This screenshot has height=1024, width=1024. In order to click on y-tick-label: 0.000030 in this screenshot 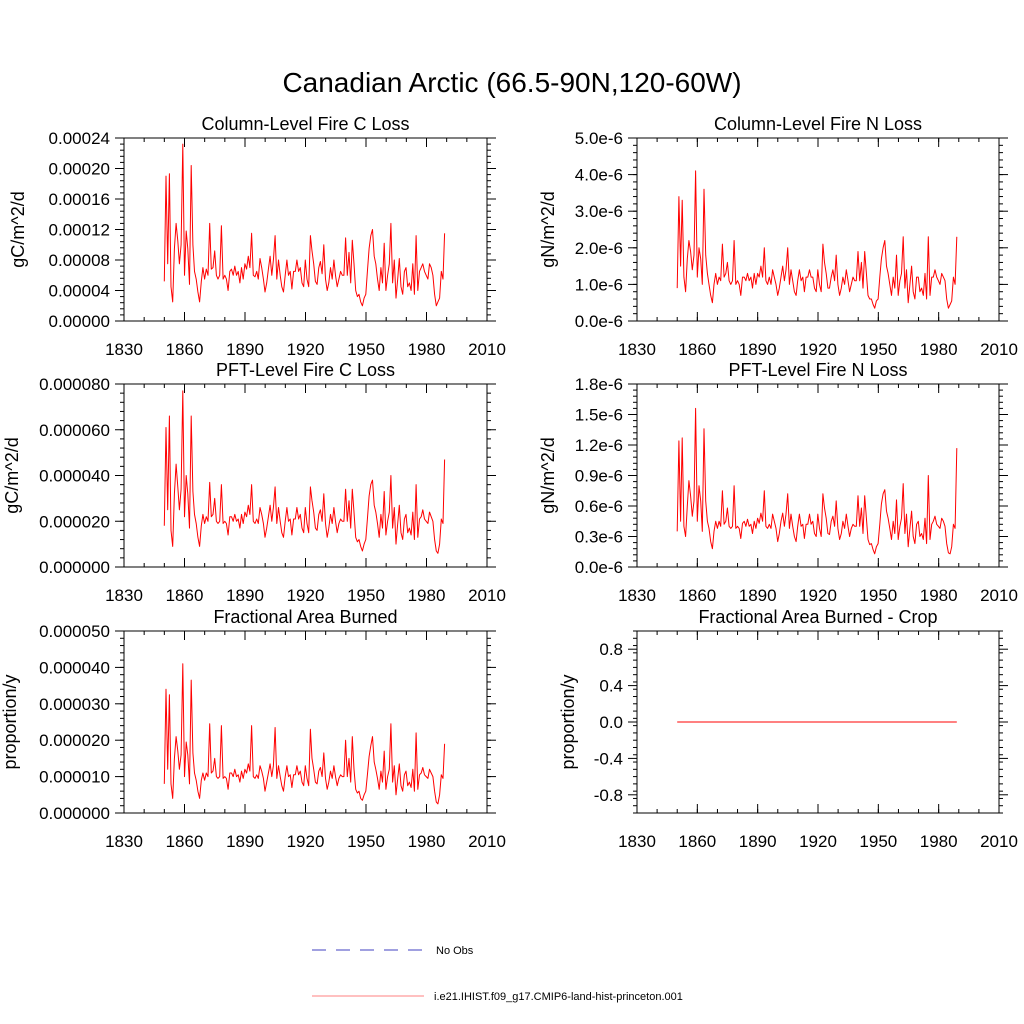, I will do `click(74, 704)`.